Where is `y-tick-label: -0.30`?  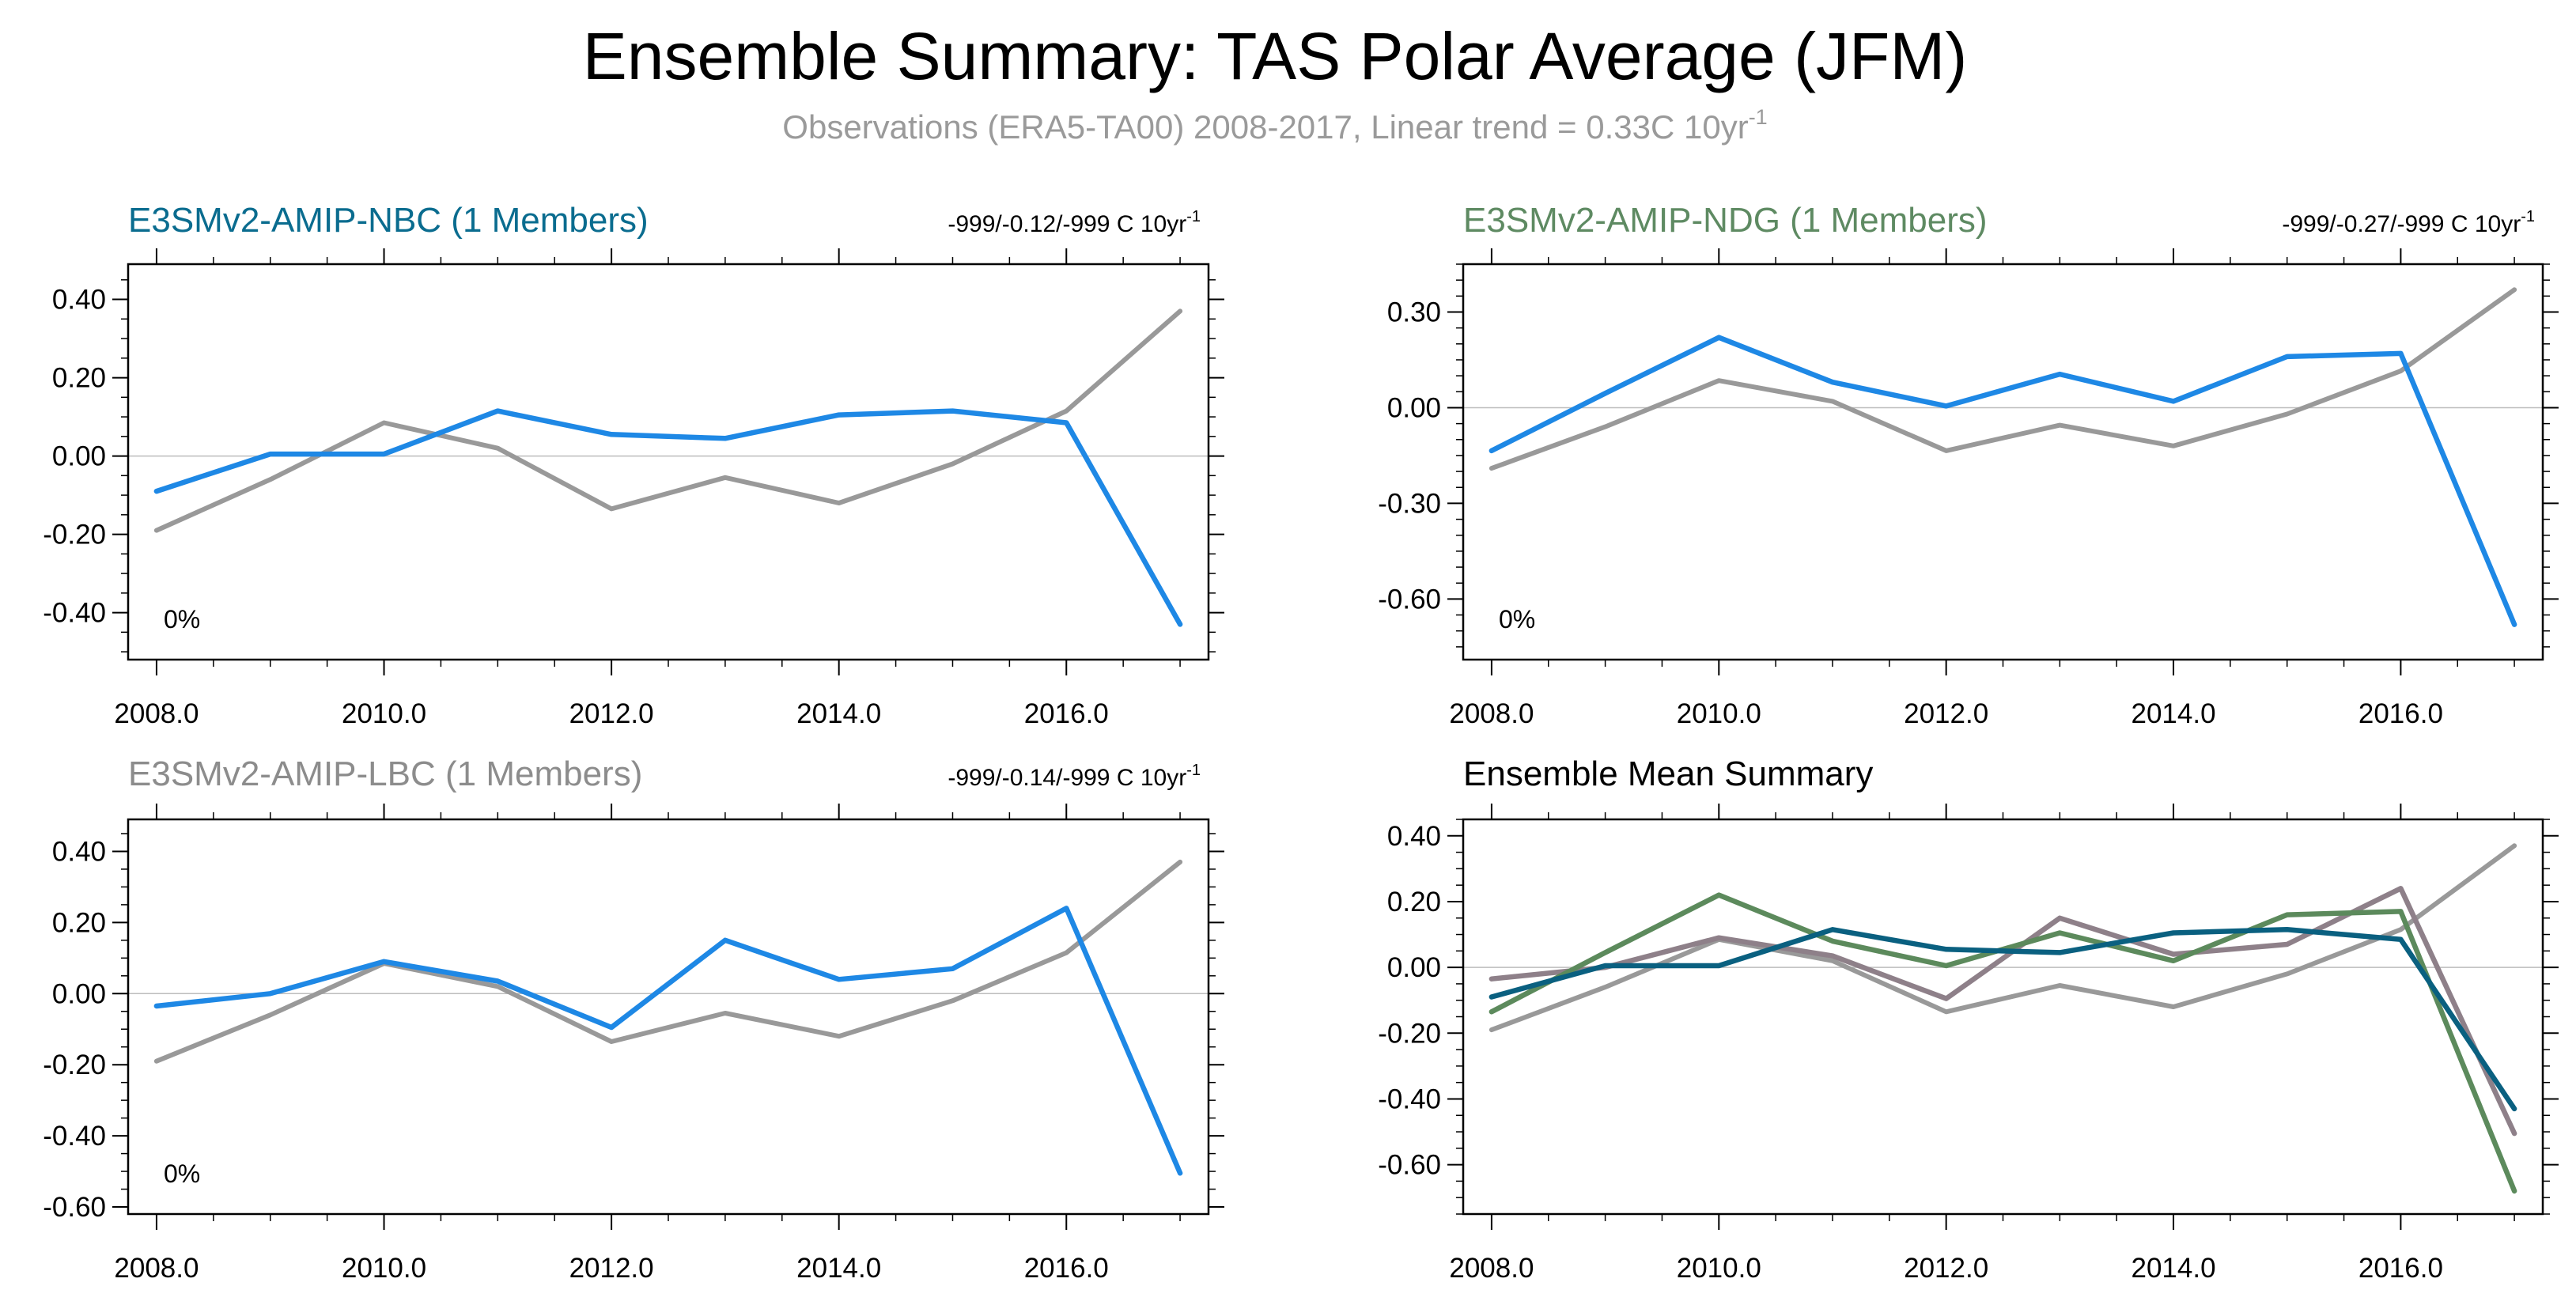
y-tick-label: -0.30 is located at coordinates (1409, 503).